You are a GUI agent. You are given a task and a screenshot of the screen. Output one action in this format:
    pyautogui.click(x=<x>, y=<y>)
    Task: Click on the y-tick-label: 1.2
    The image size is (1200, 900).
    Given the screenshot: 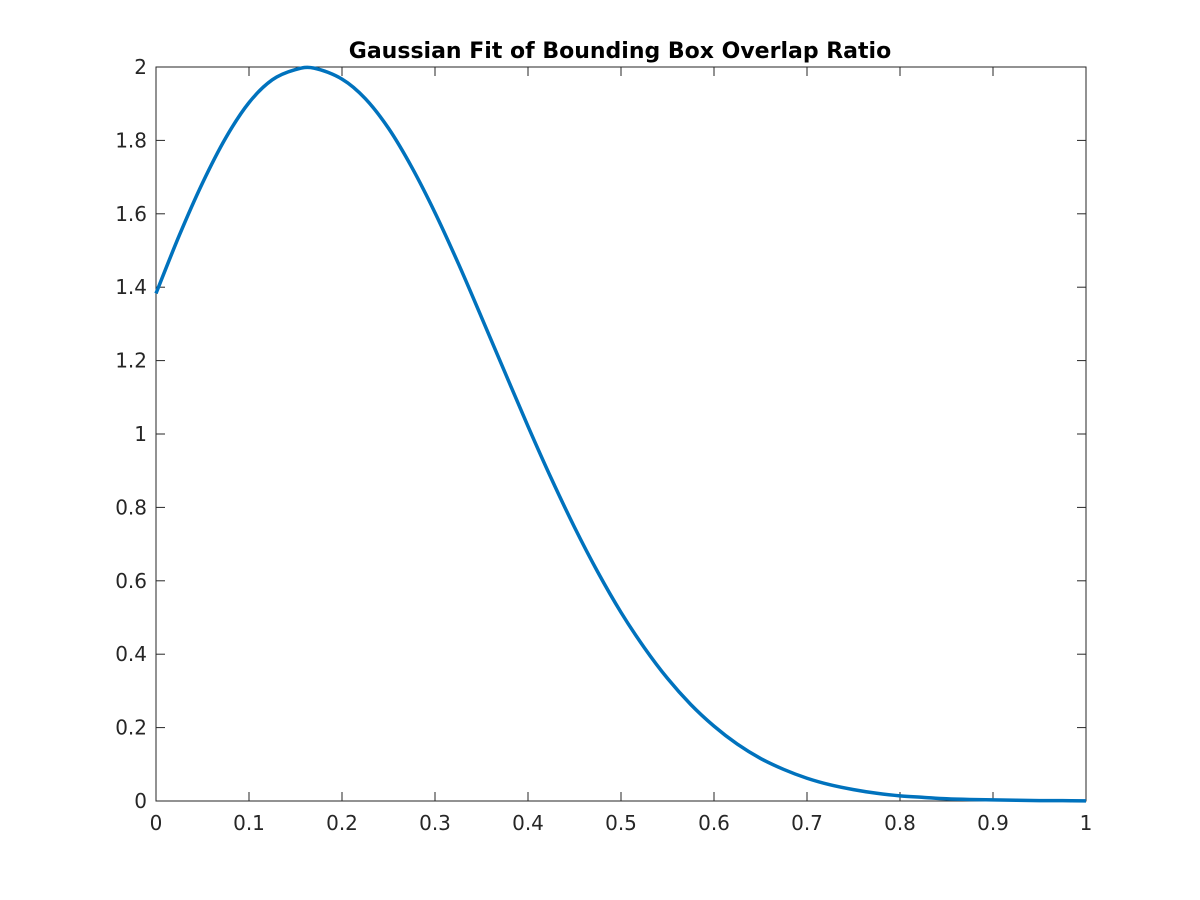 What is the action you would take?
    pyautogui.click(x=131, y=361)
    